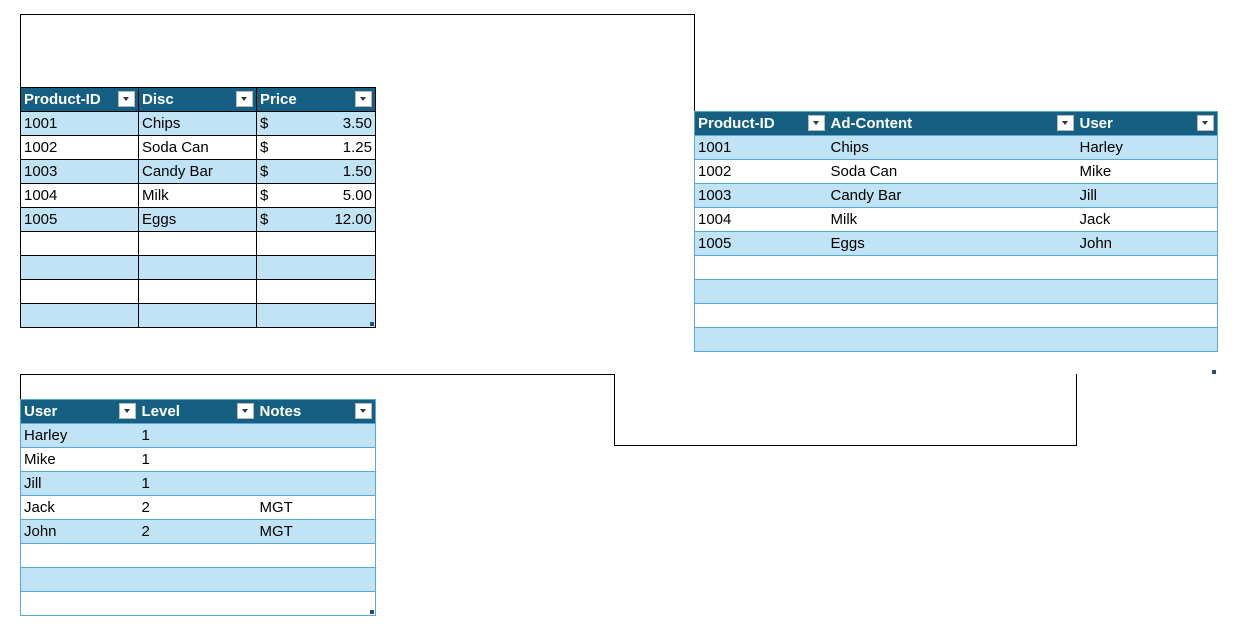  Describe the element at coordinates (79, 99) in the screenshot. I see `products-header-product-id: Product-ID` at that location.